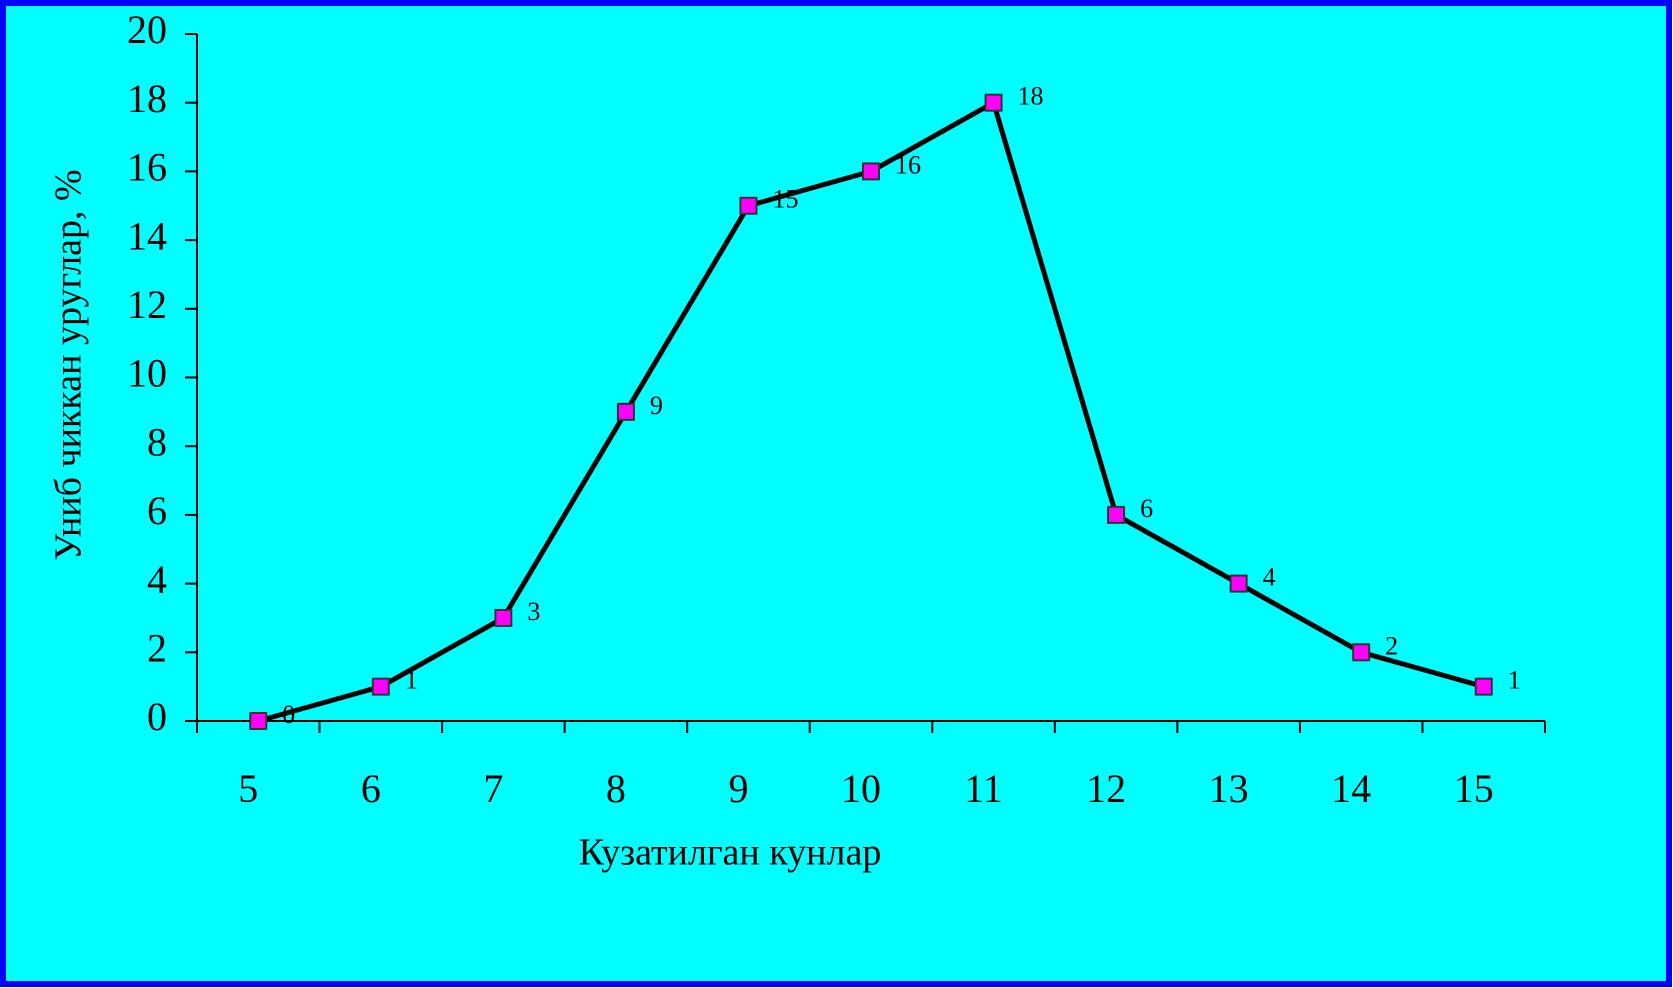 This screenshot has height=988, width=1673. I want to click on y-tick-label: 8, so click(157, 441).